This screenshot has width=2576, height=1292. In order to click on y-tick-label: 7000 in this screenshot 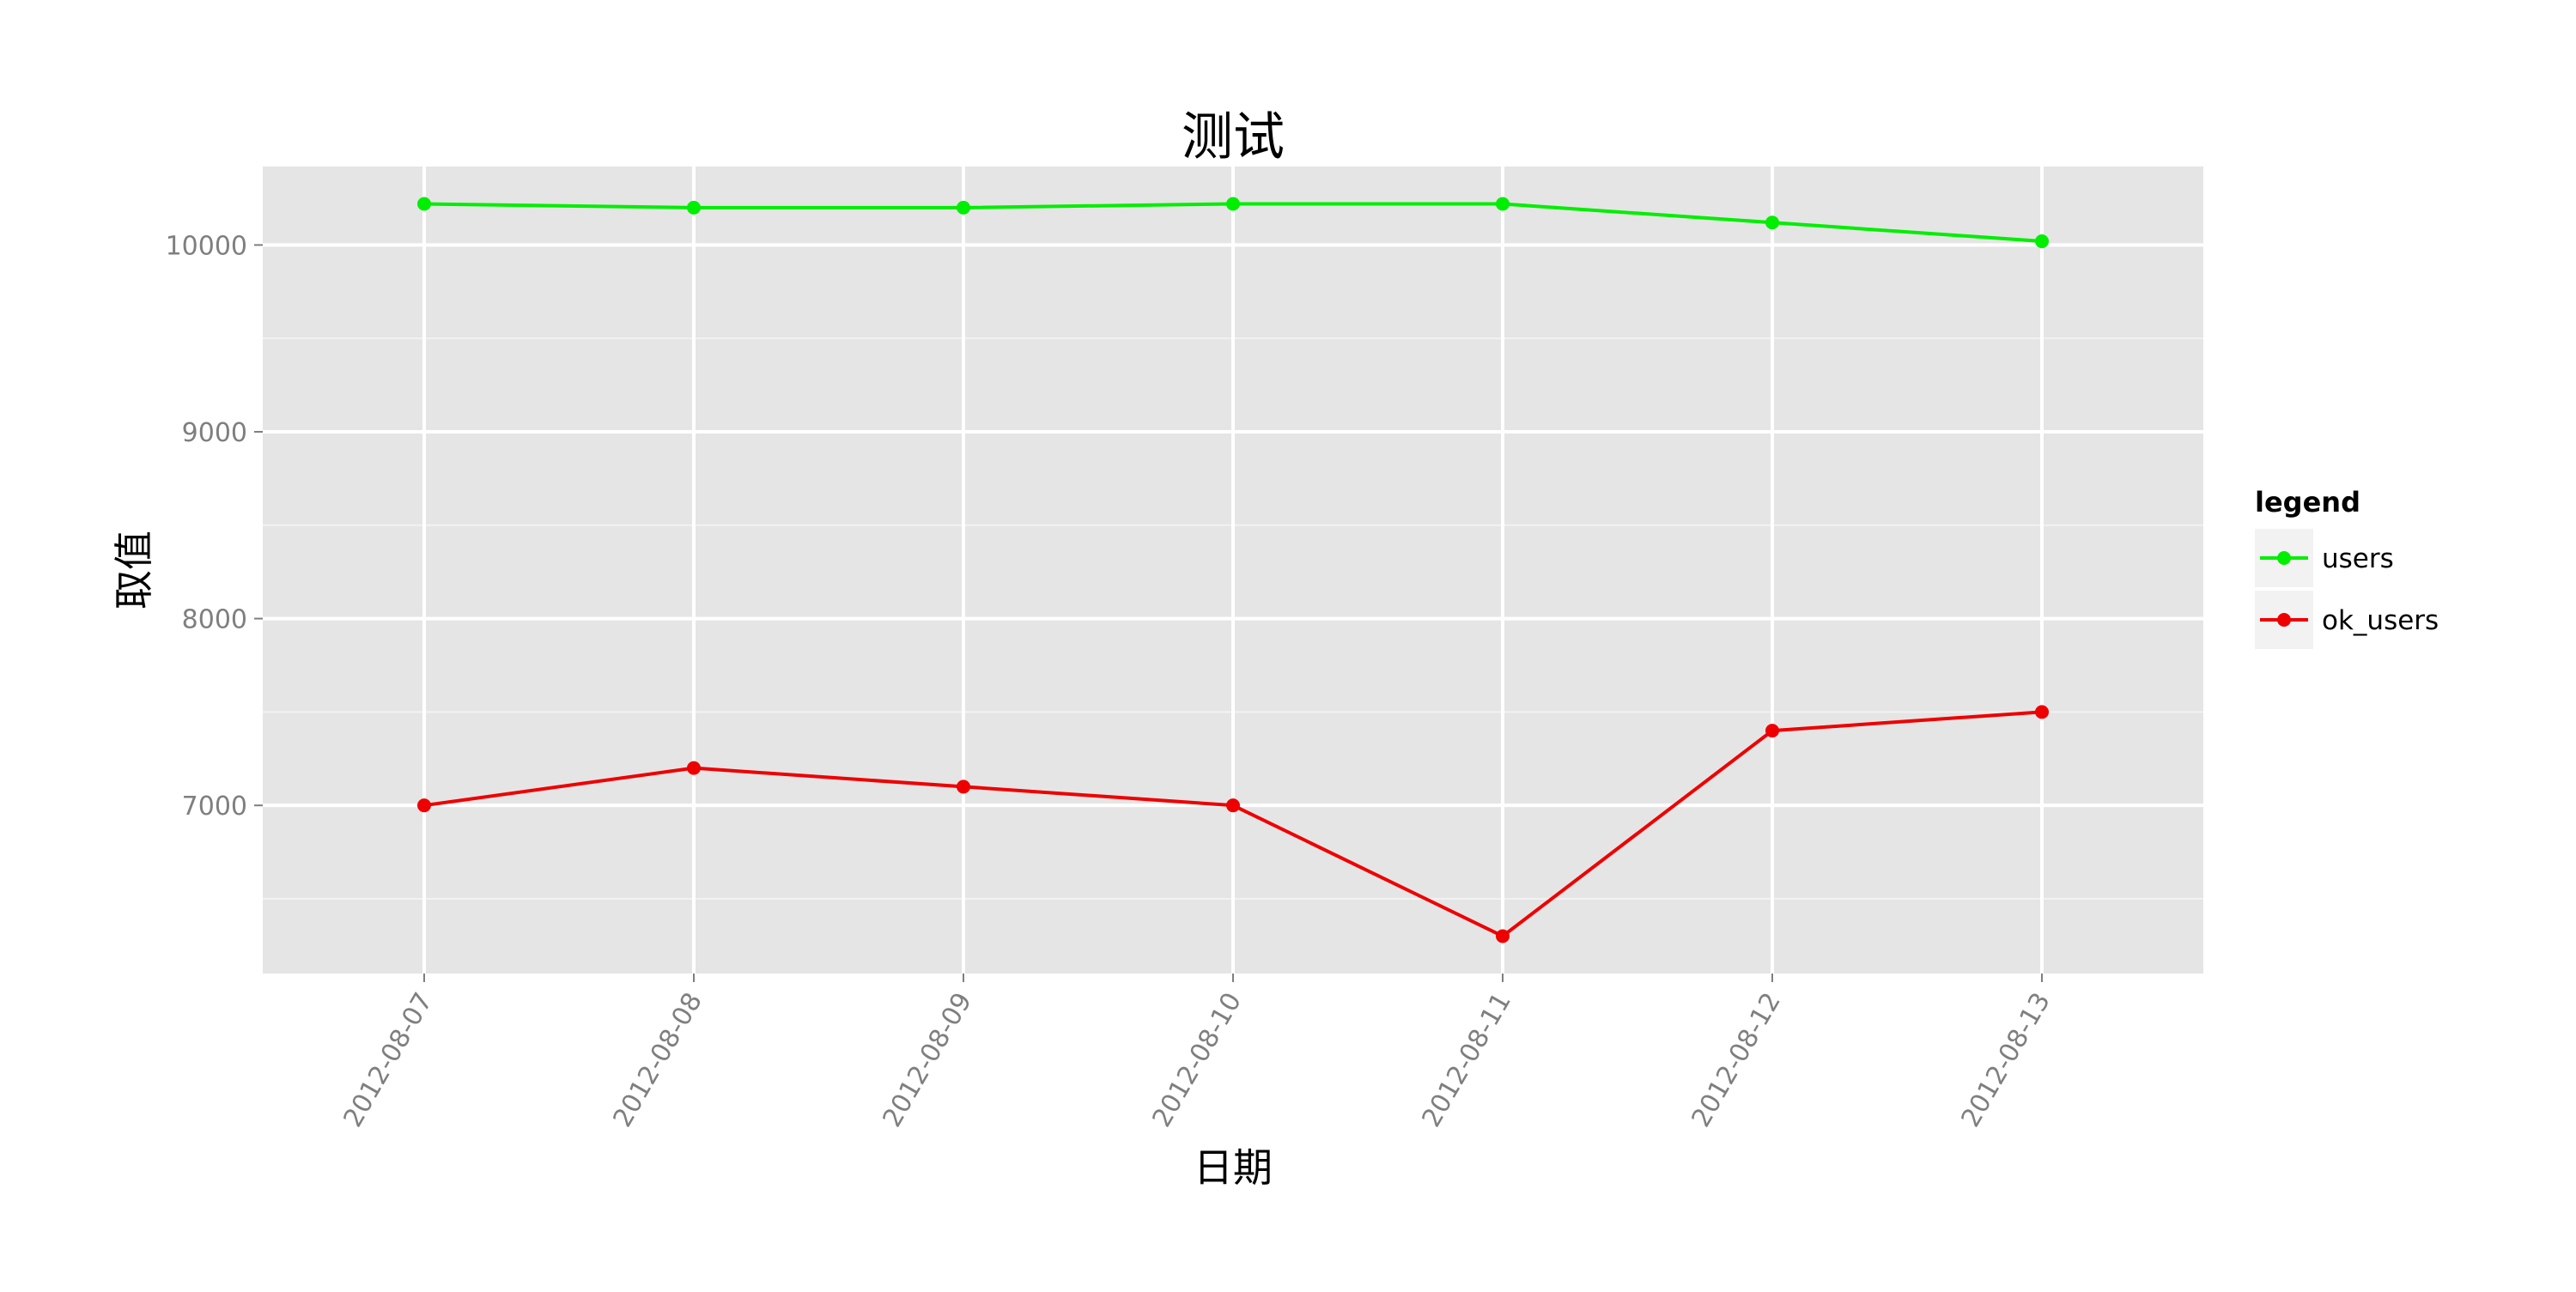, I will do `click(214, 807)`.